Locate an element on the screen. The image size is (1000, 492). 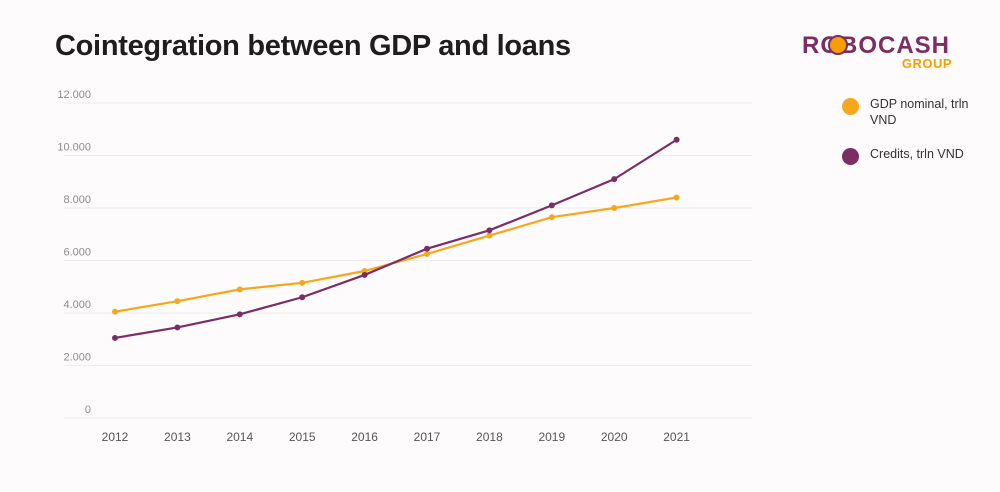
x-tick-label: 2019 is located at coordinates (551, 437).